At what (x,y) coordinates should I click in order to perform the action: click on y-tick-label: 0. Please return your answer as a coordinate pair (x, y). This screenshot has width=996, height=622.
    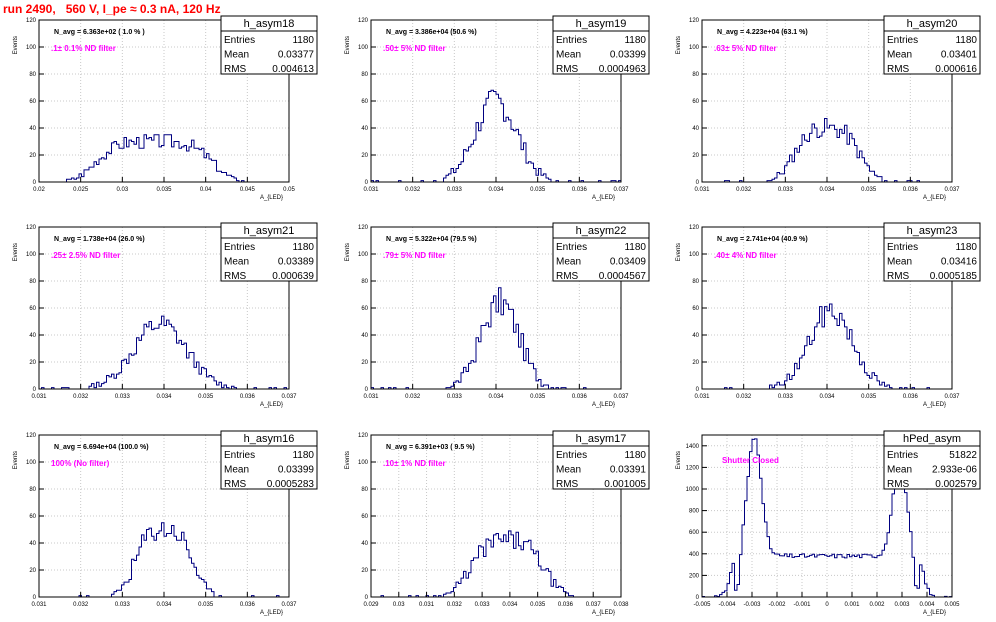
    Looking at the image, I should click on (698, 390).